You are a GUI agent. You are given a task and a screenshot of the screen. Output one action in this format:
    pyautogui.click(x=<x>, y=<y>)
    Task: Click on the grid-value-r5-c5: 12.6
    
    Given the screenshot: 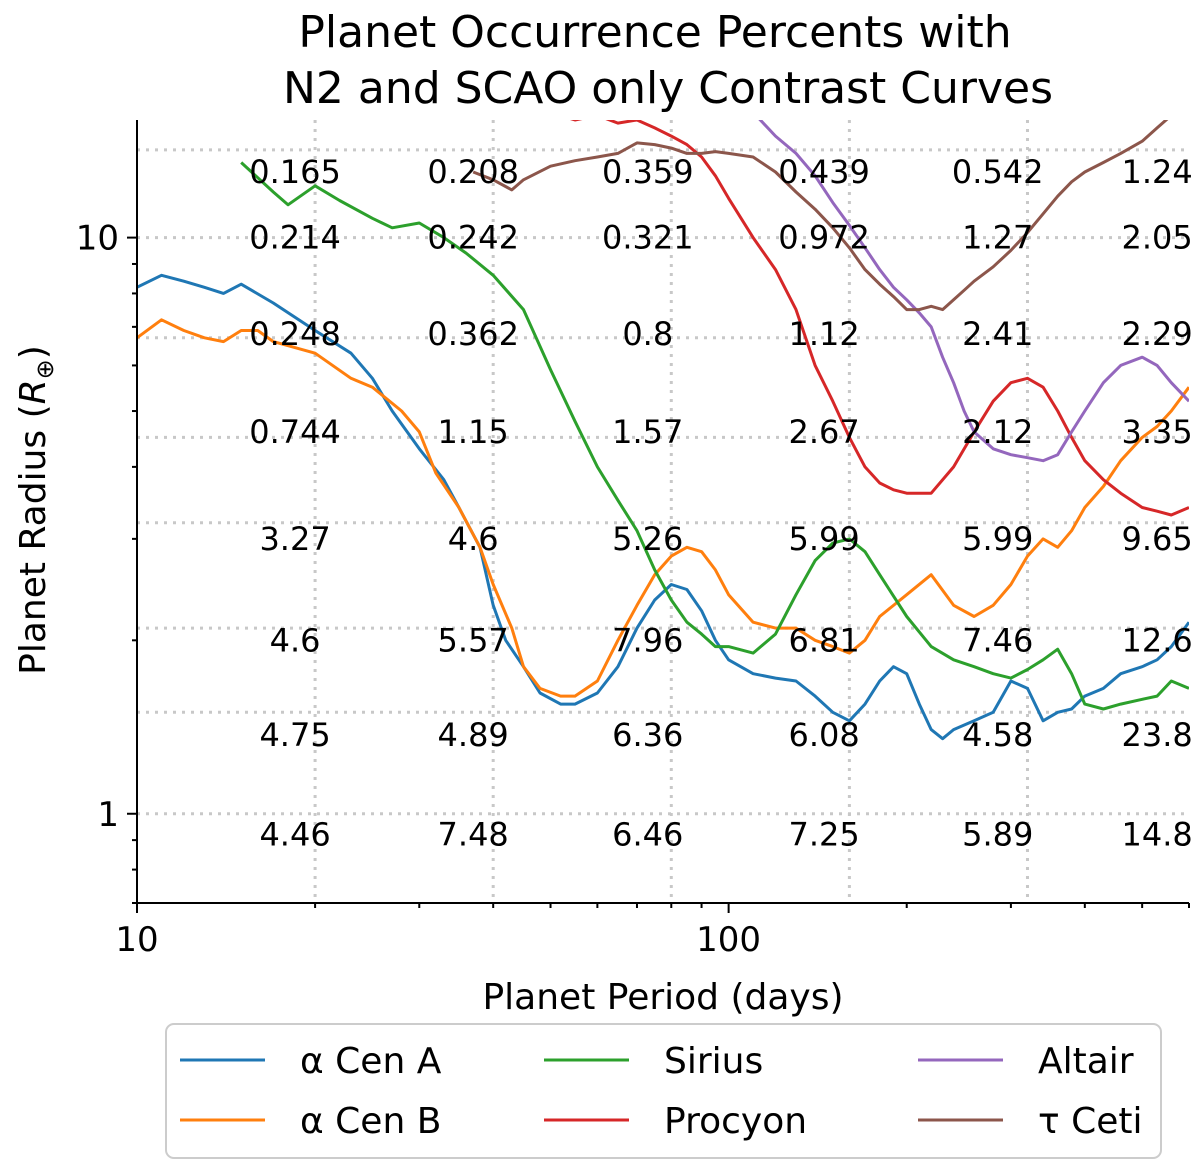 What is the action you would take?
    pyautogui.click(x=1157, y=640)
    